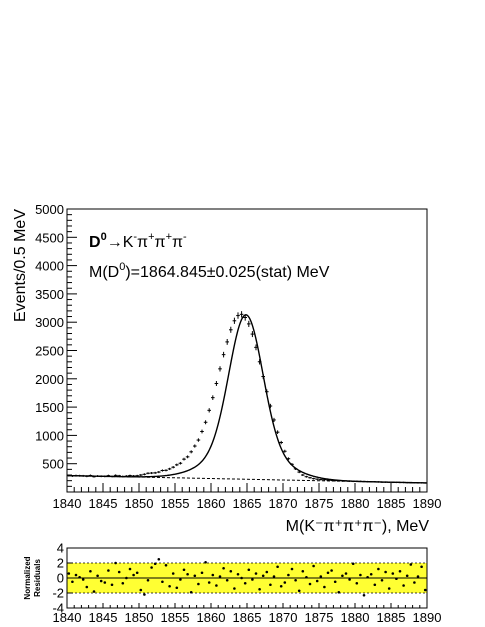 This screenshot has height=627, width=485. I want to click on y-tick-label: 5000, so click(49, 209).